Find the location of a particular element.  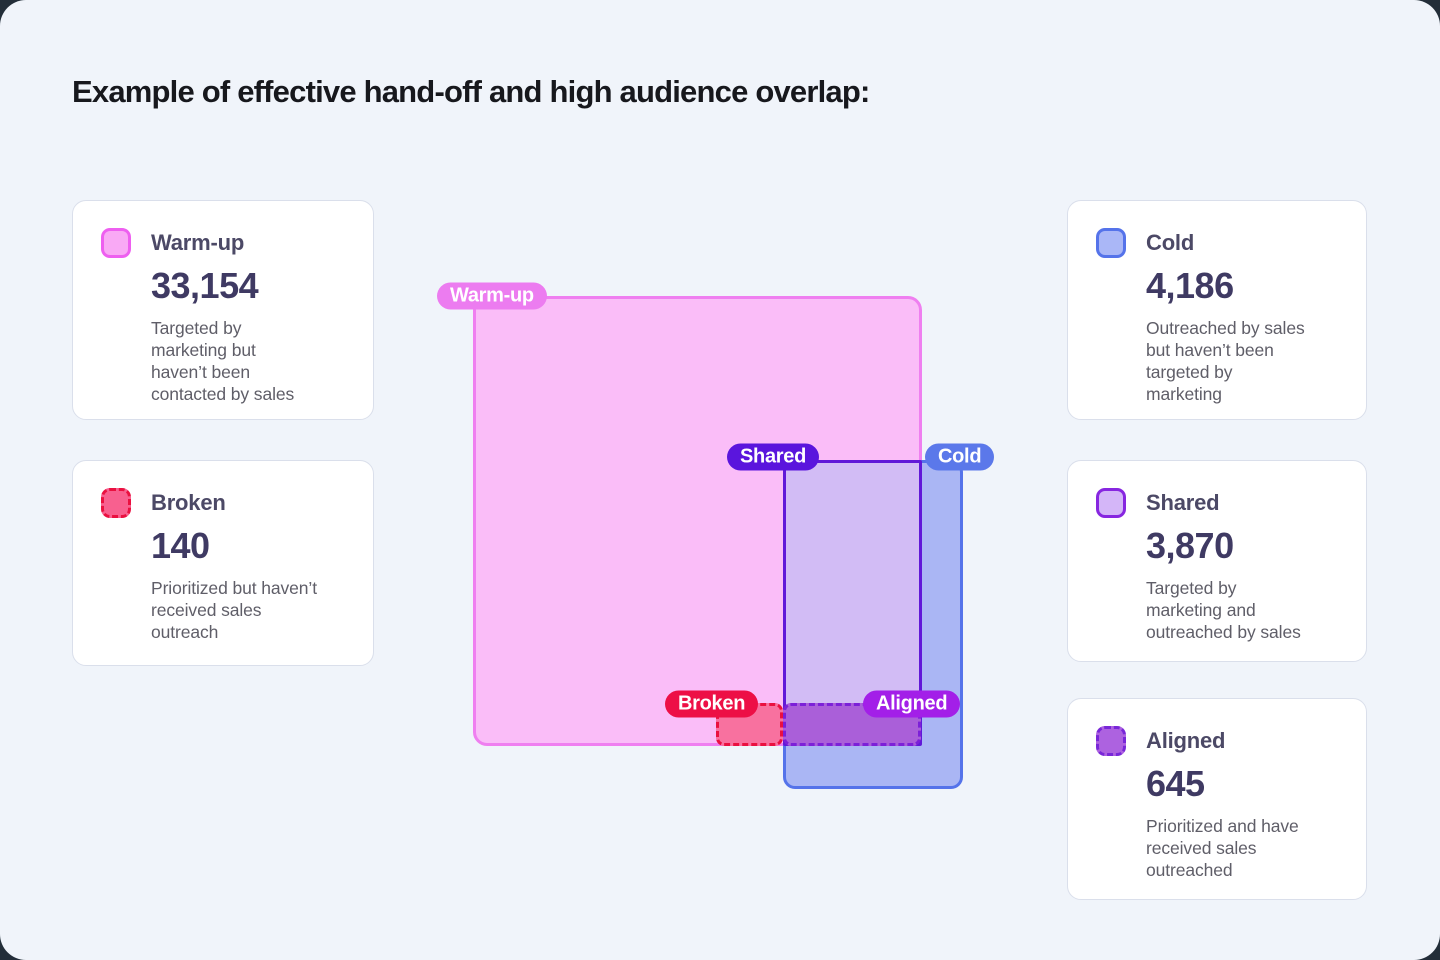

shared-label-pill: Shared is located at coordinates (773, 457).